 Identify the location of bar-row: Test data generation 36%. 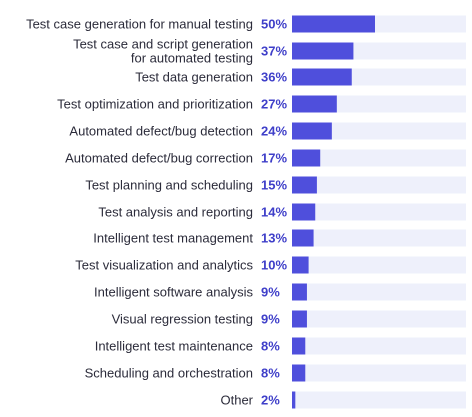
(300, 77).